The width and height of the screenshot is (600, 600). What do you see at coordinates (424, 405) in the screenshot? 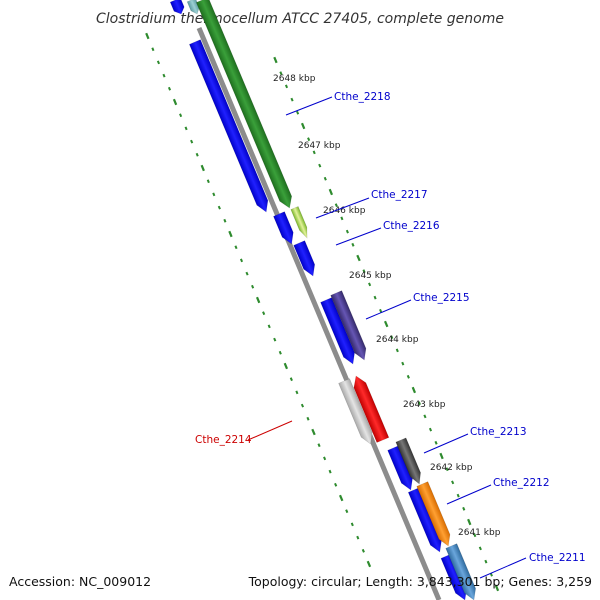
I see `kbp-label: 2643 kbp` at bounding box center [424, 405].